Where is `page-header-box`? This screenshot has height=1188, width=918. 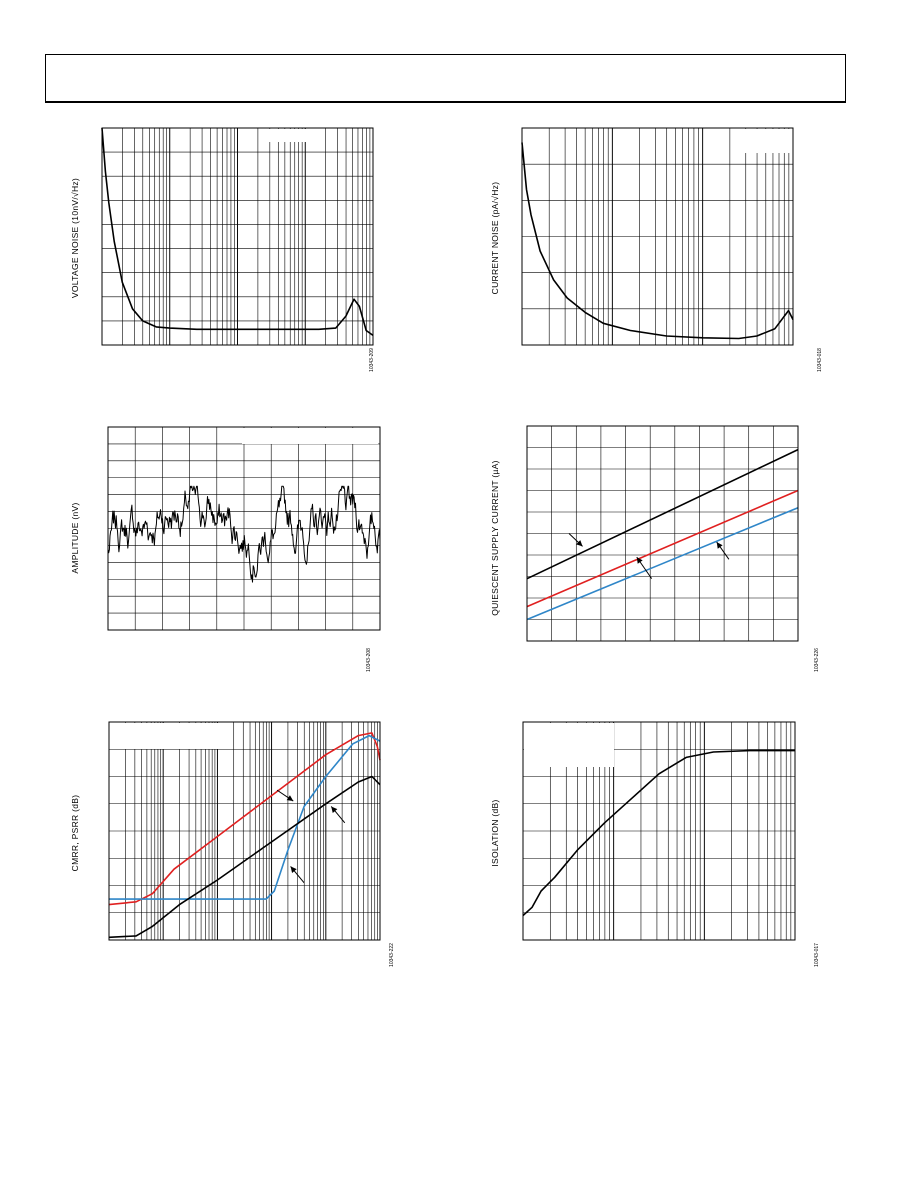 page-header-box is located at coordinates (445, 78).